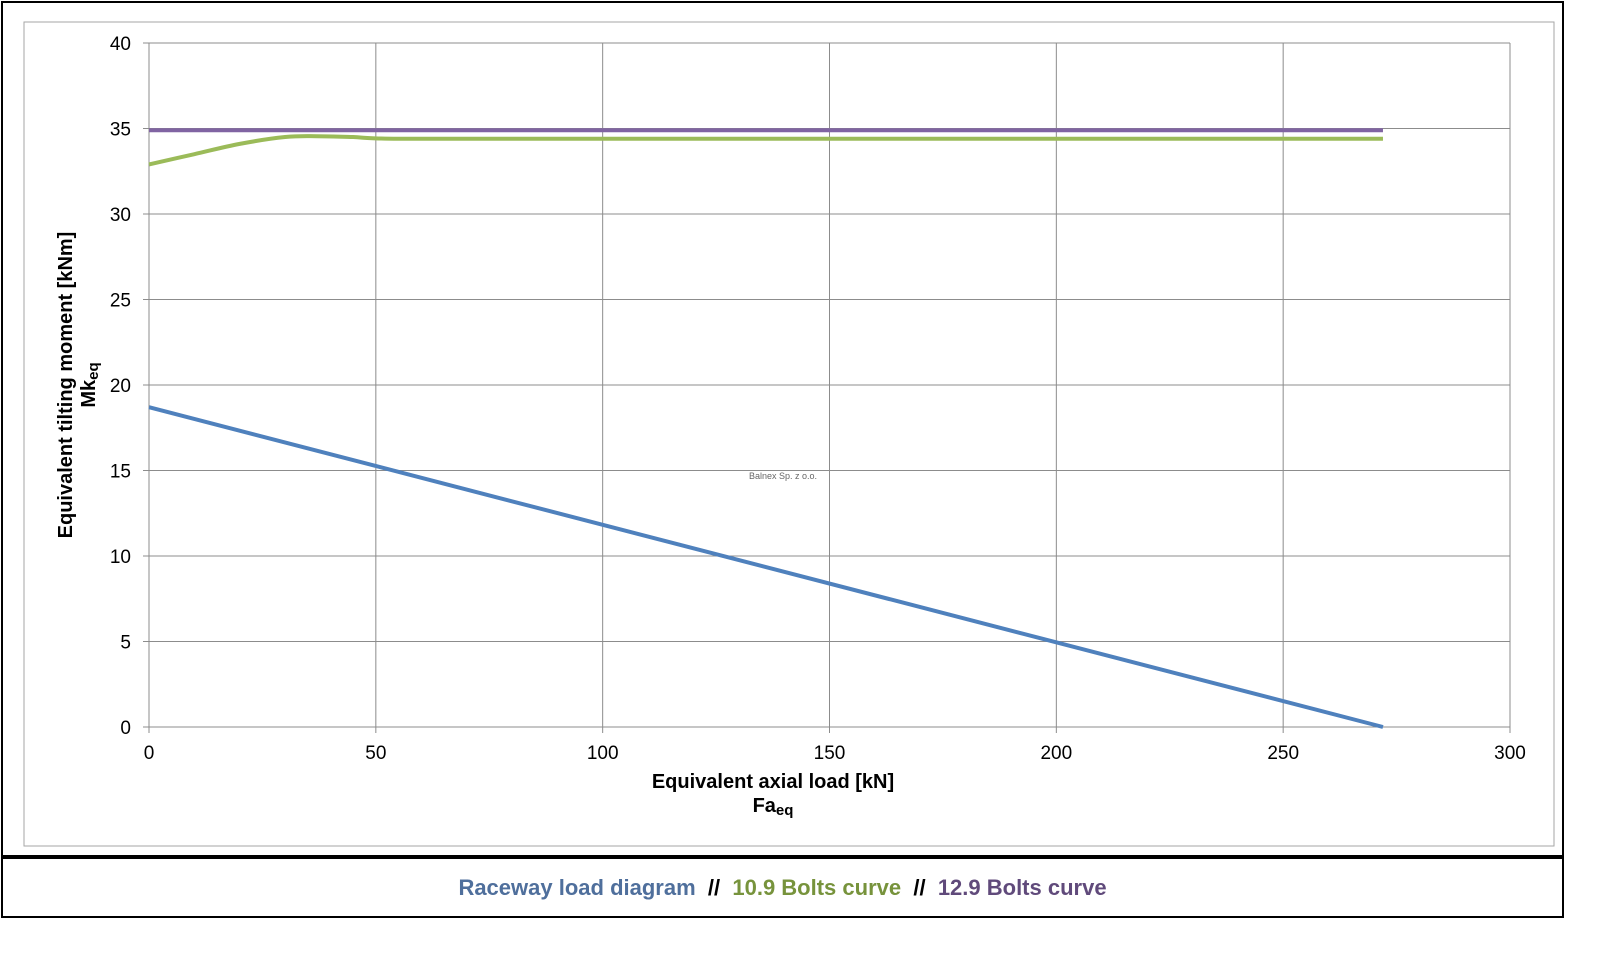  I want to click on x-axis-subtitle-main: Fa, so click(765, 806).